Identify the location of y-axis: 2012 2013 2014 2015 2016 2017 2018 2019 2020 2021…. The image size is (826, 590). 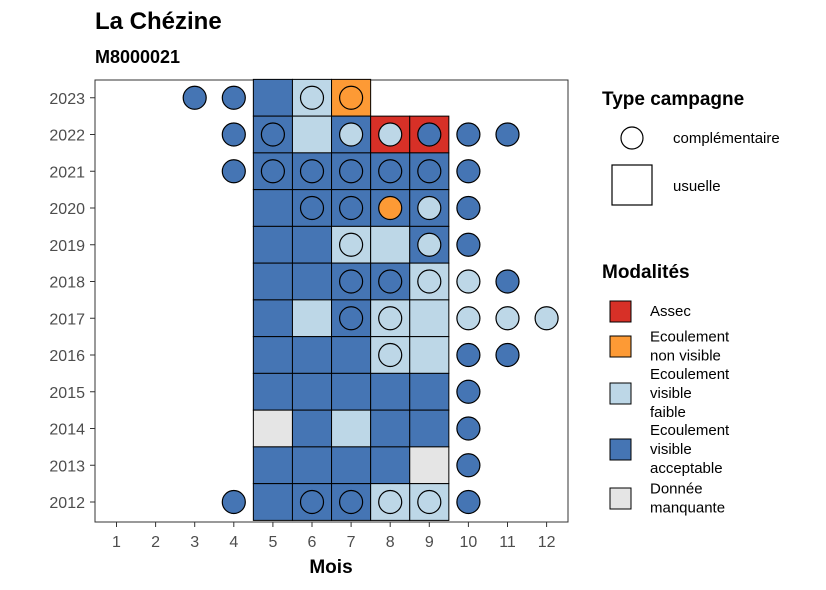
(72, 301).